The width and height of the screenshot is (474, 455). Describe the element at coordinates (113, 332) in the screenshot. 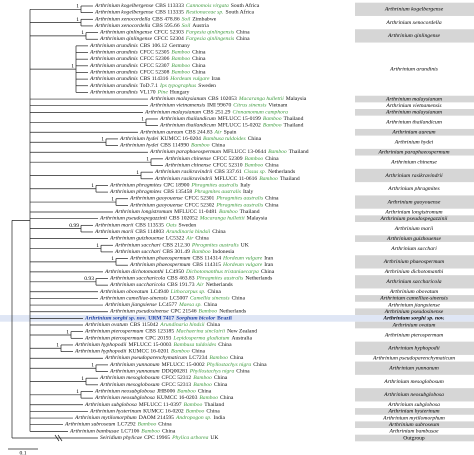

I see `taxon: Arthrinium pterospermum` at that location.